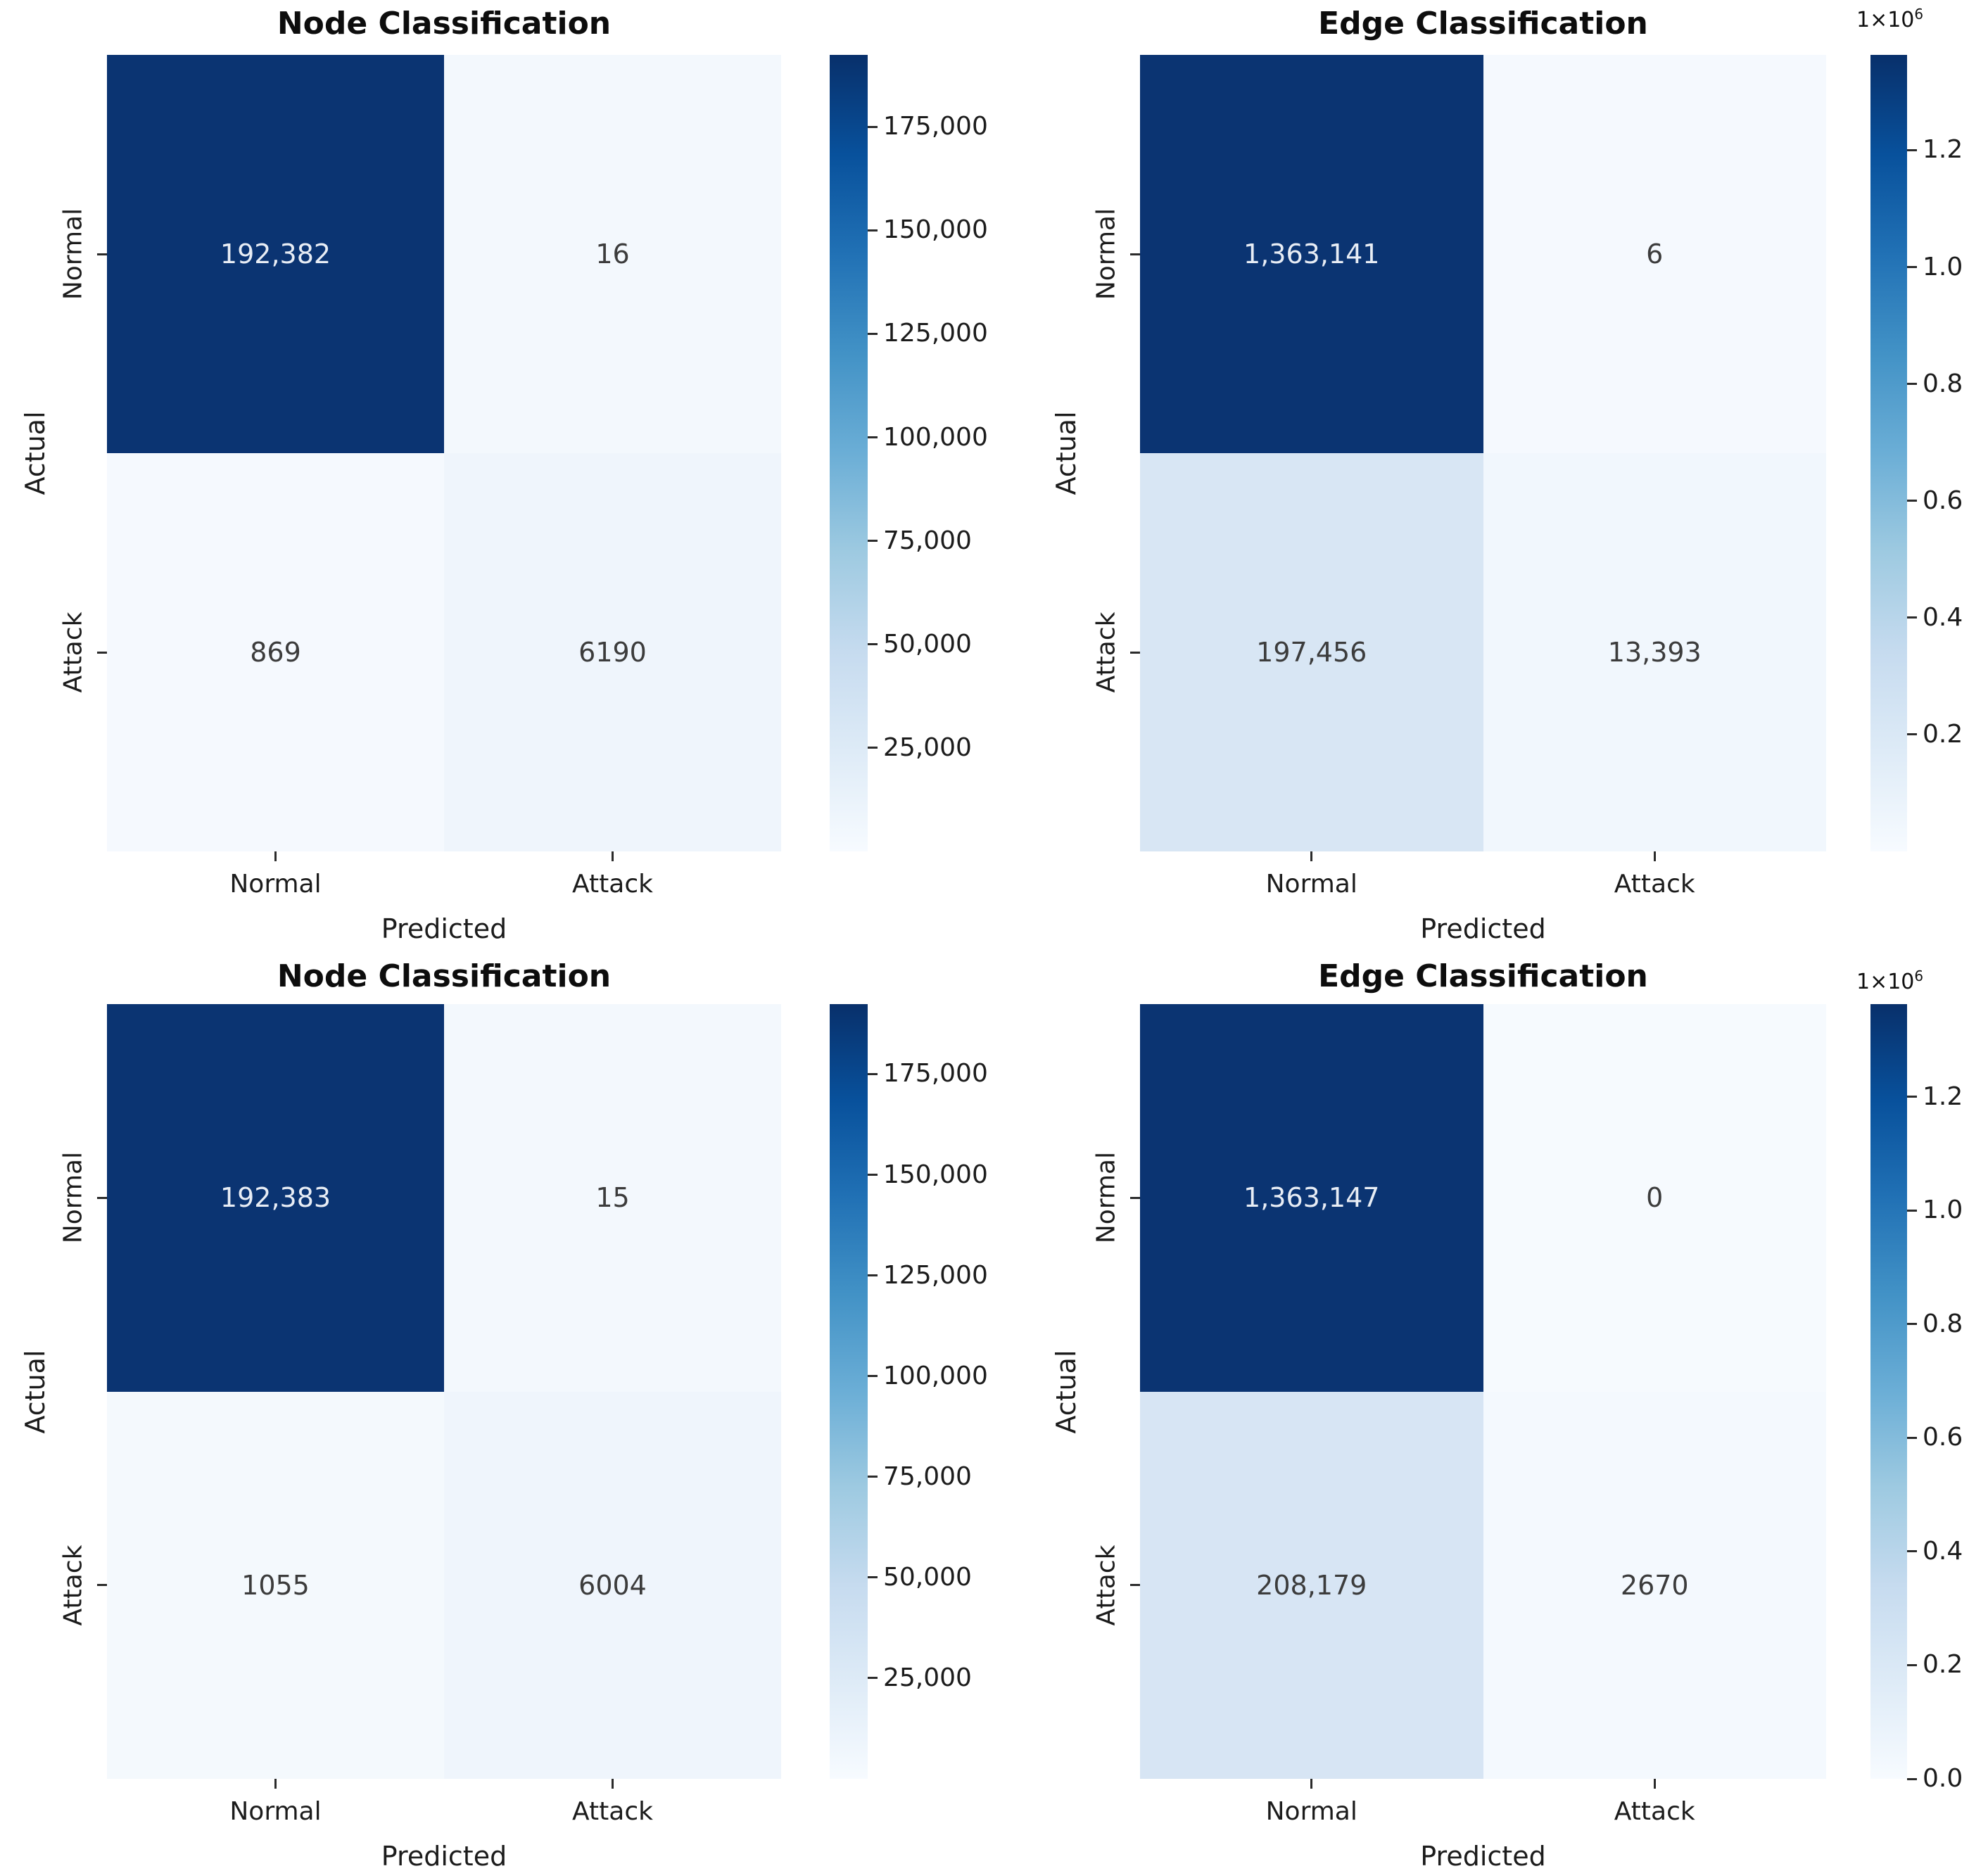  I want to click on colorbar-tick-label: 1.0, so click(1943, 1210).